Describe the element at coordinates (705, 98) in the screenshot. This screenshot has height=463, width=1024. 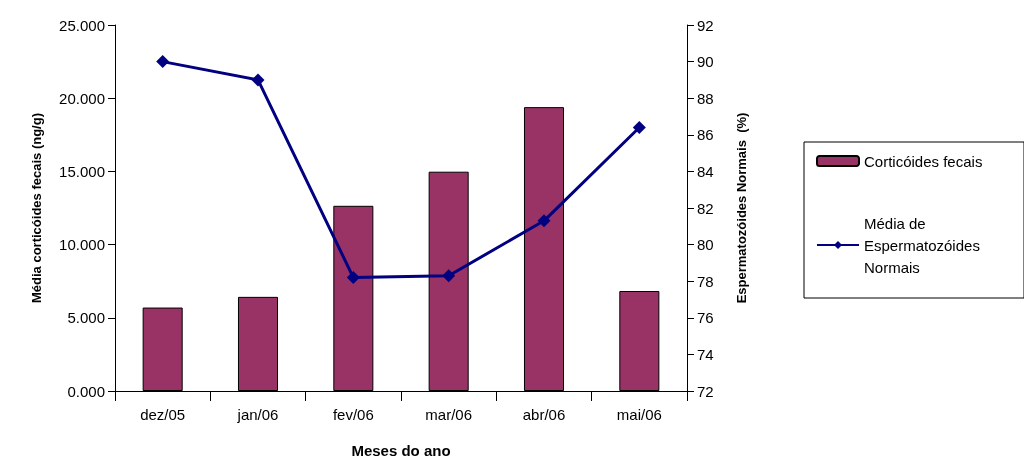
I see `y2-tick-label: 88` at that location.